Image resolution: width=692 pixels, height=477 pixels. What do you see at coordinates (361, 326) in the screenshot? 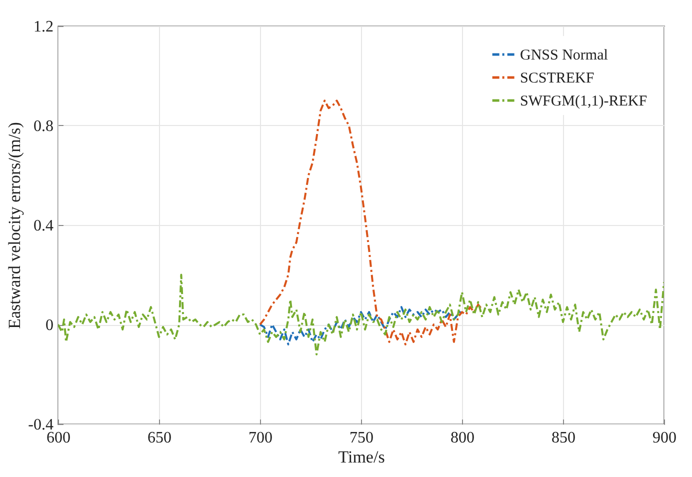
I see `line-series` at bounding box center [361, 326].